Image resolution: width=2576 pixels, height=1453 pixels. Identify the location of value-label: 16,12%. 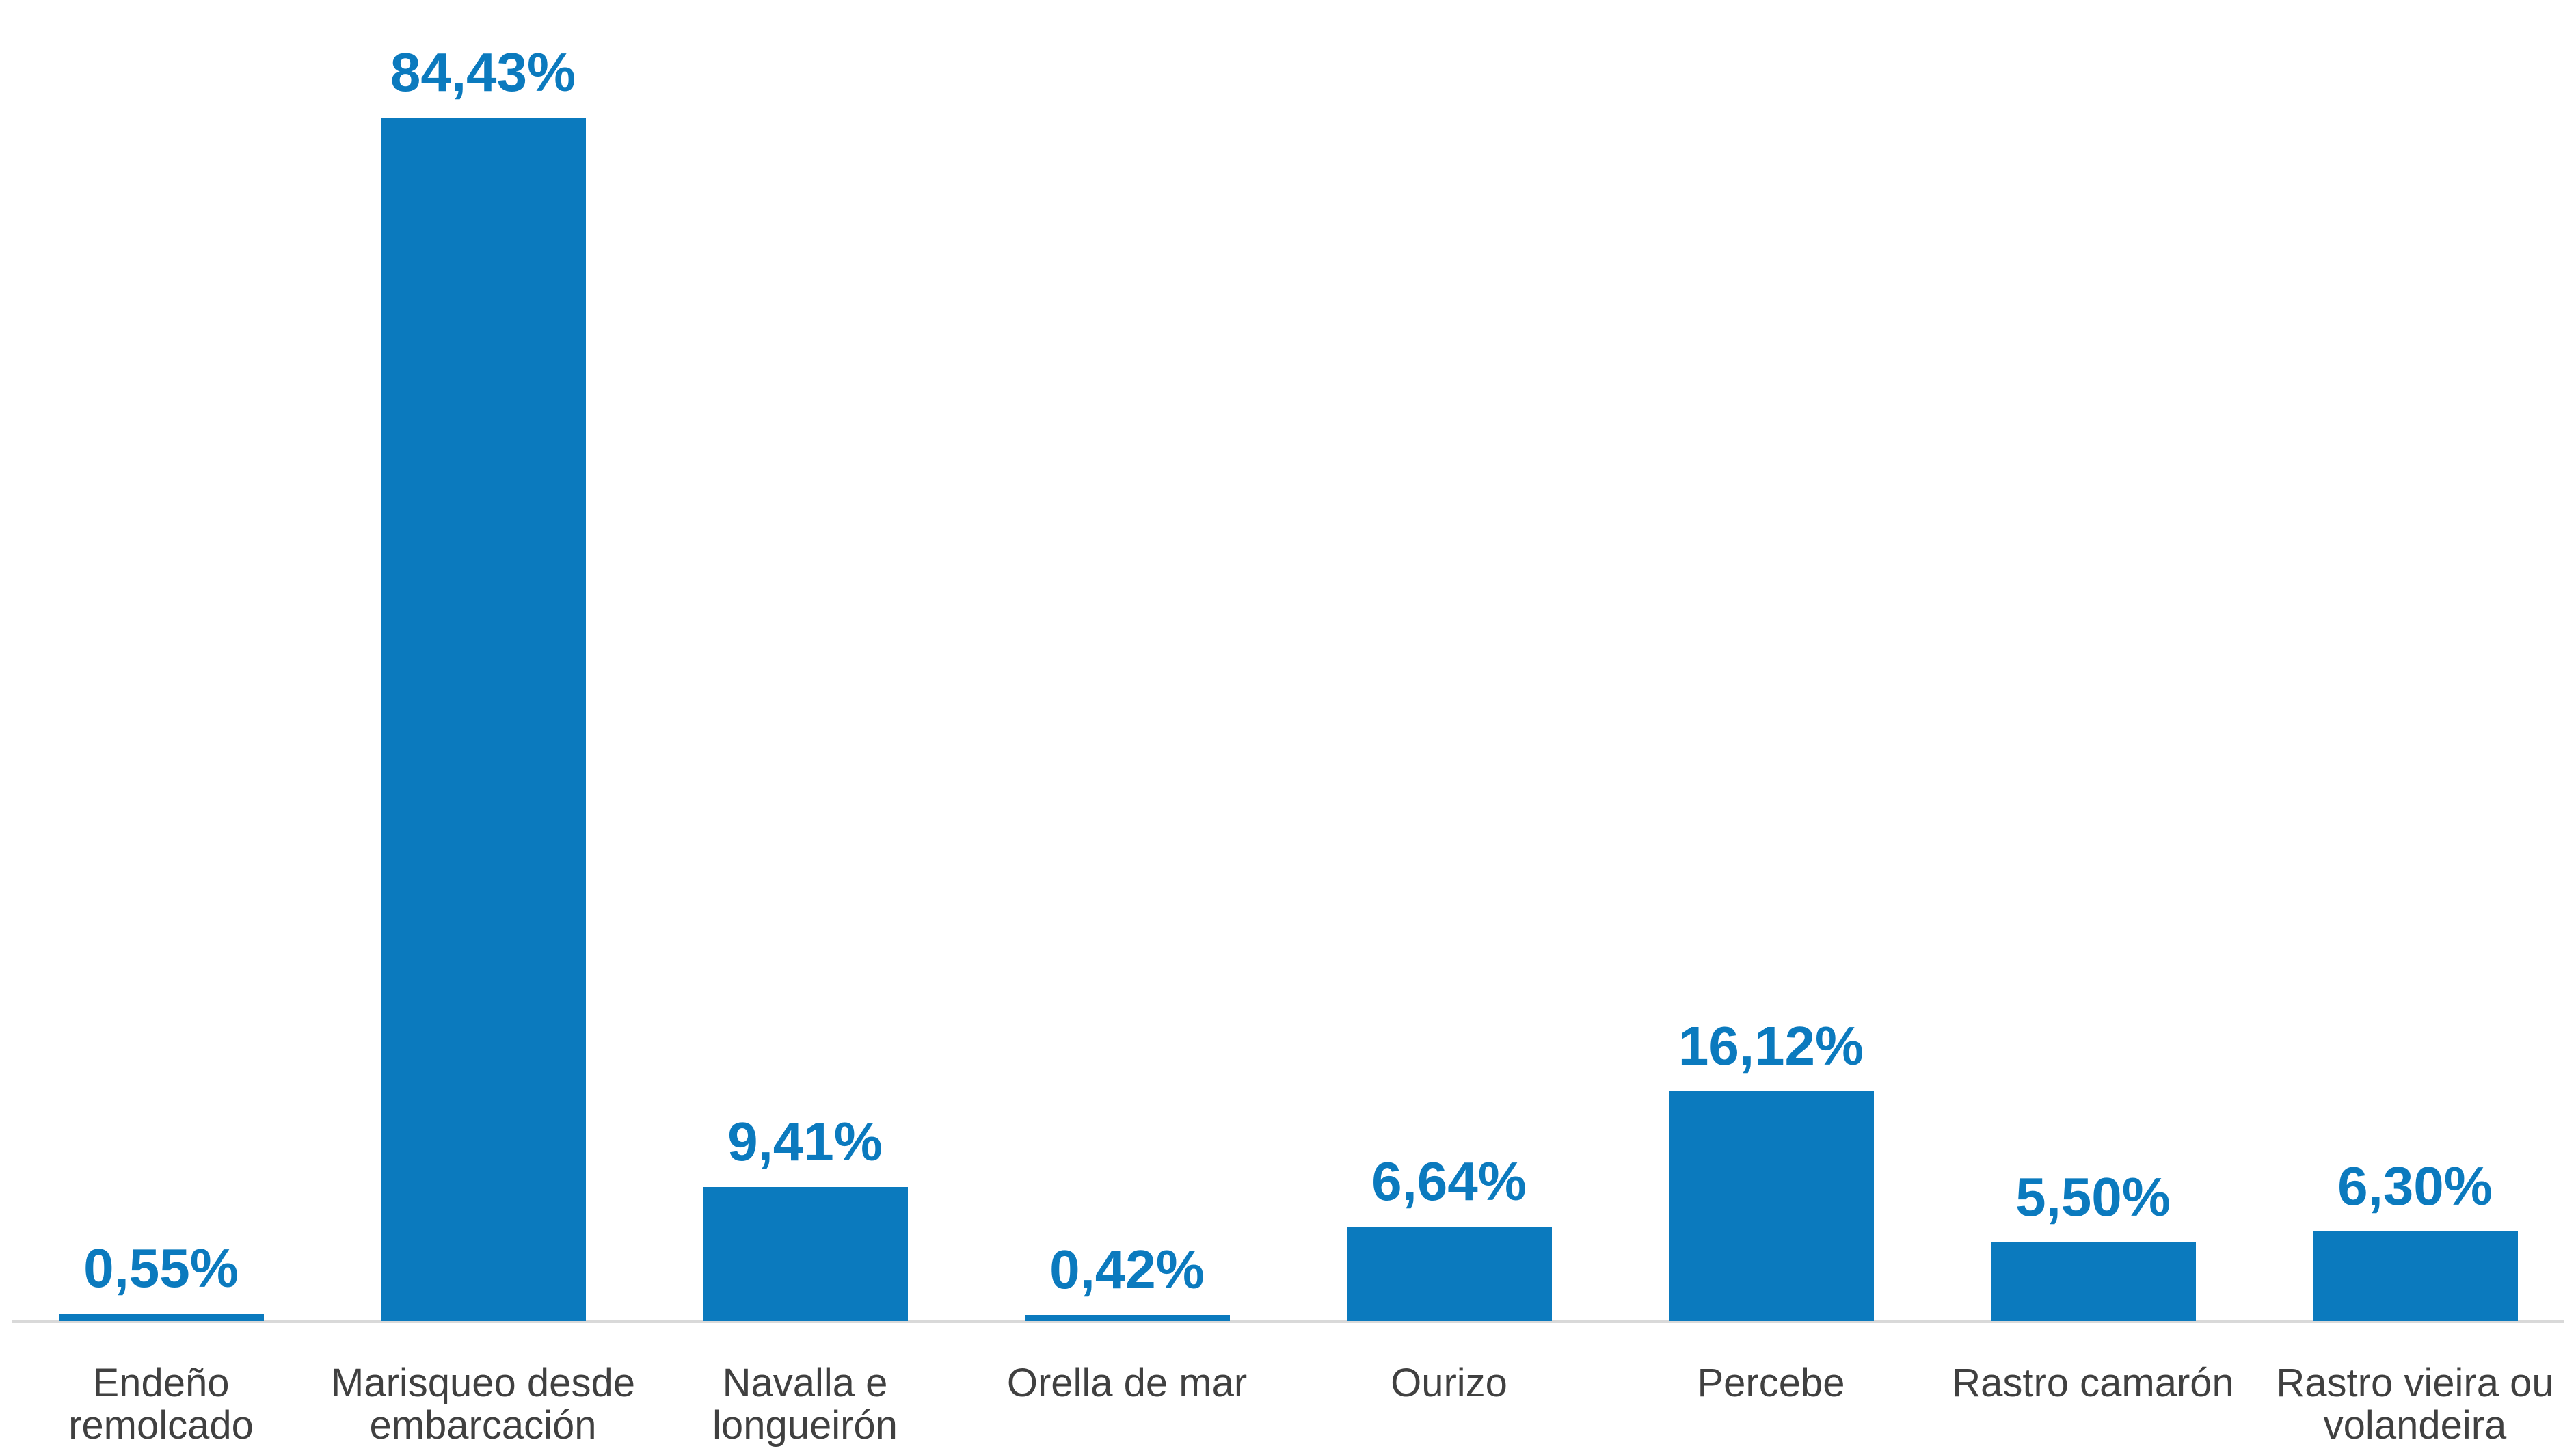
(1771, 1045).